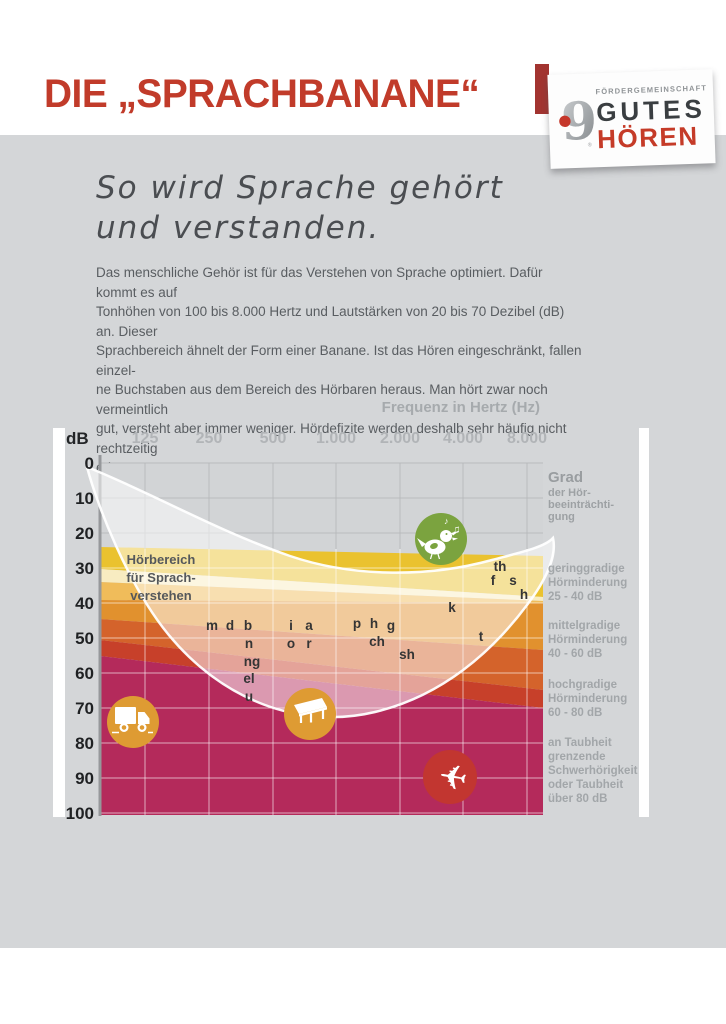 This screenshot has height=1024, width=726. I want to click on legend-subtitle: der Hör- beeinträchti- gung, so click(581, 505).